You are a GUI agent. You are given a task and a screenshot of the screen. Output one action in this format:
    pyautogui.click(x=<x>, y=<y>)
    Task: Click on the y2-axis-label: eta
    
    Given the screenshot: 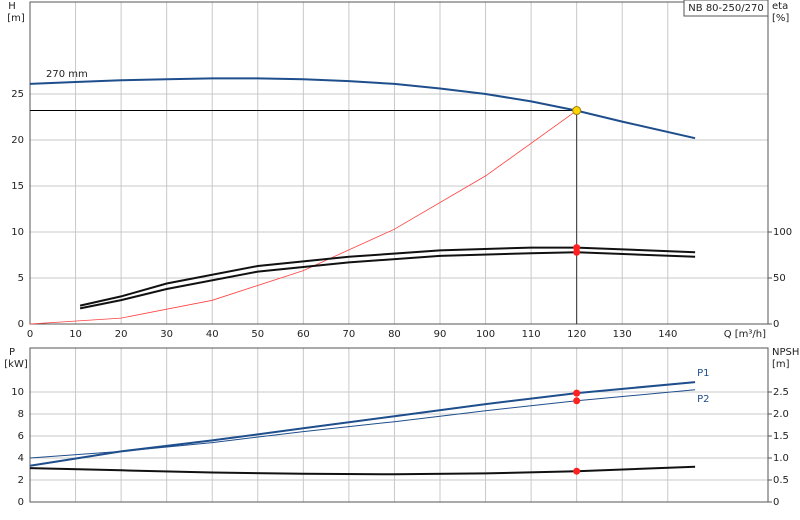 What is the action you would take?
    pyautogui.click(x=780, y=6)
    